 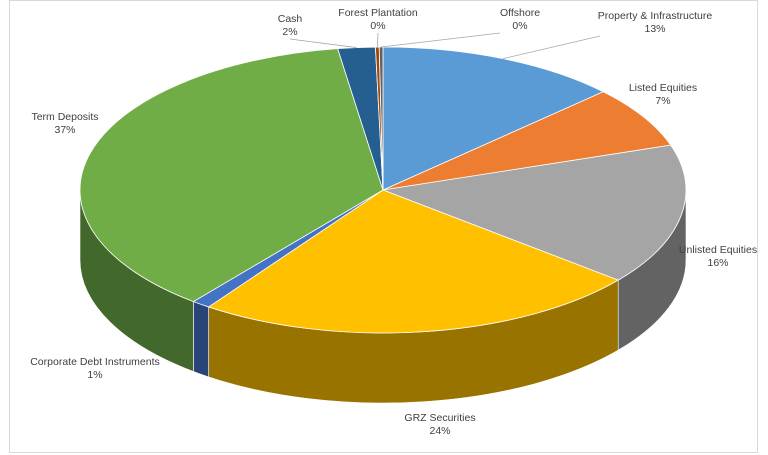 What do you see at coordinates (439, 418) in the screenshot?
I see `data-label-name: GRZ Securities` at bounding box center [439, 418].